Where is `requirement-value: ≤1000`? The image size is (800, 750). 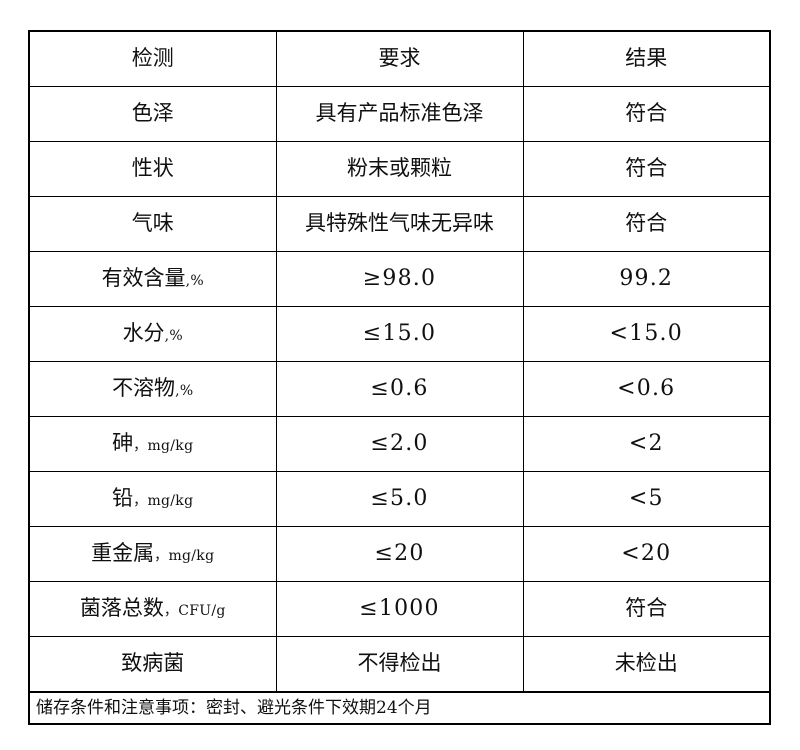 requirement-value: ≤1000 is located at coordinates (399, 608).